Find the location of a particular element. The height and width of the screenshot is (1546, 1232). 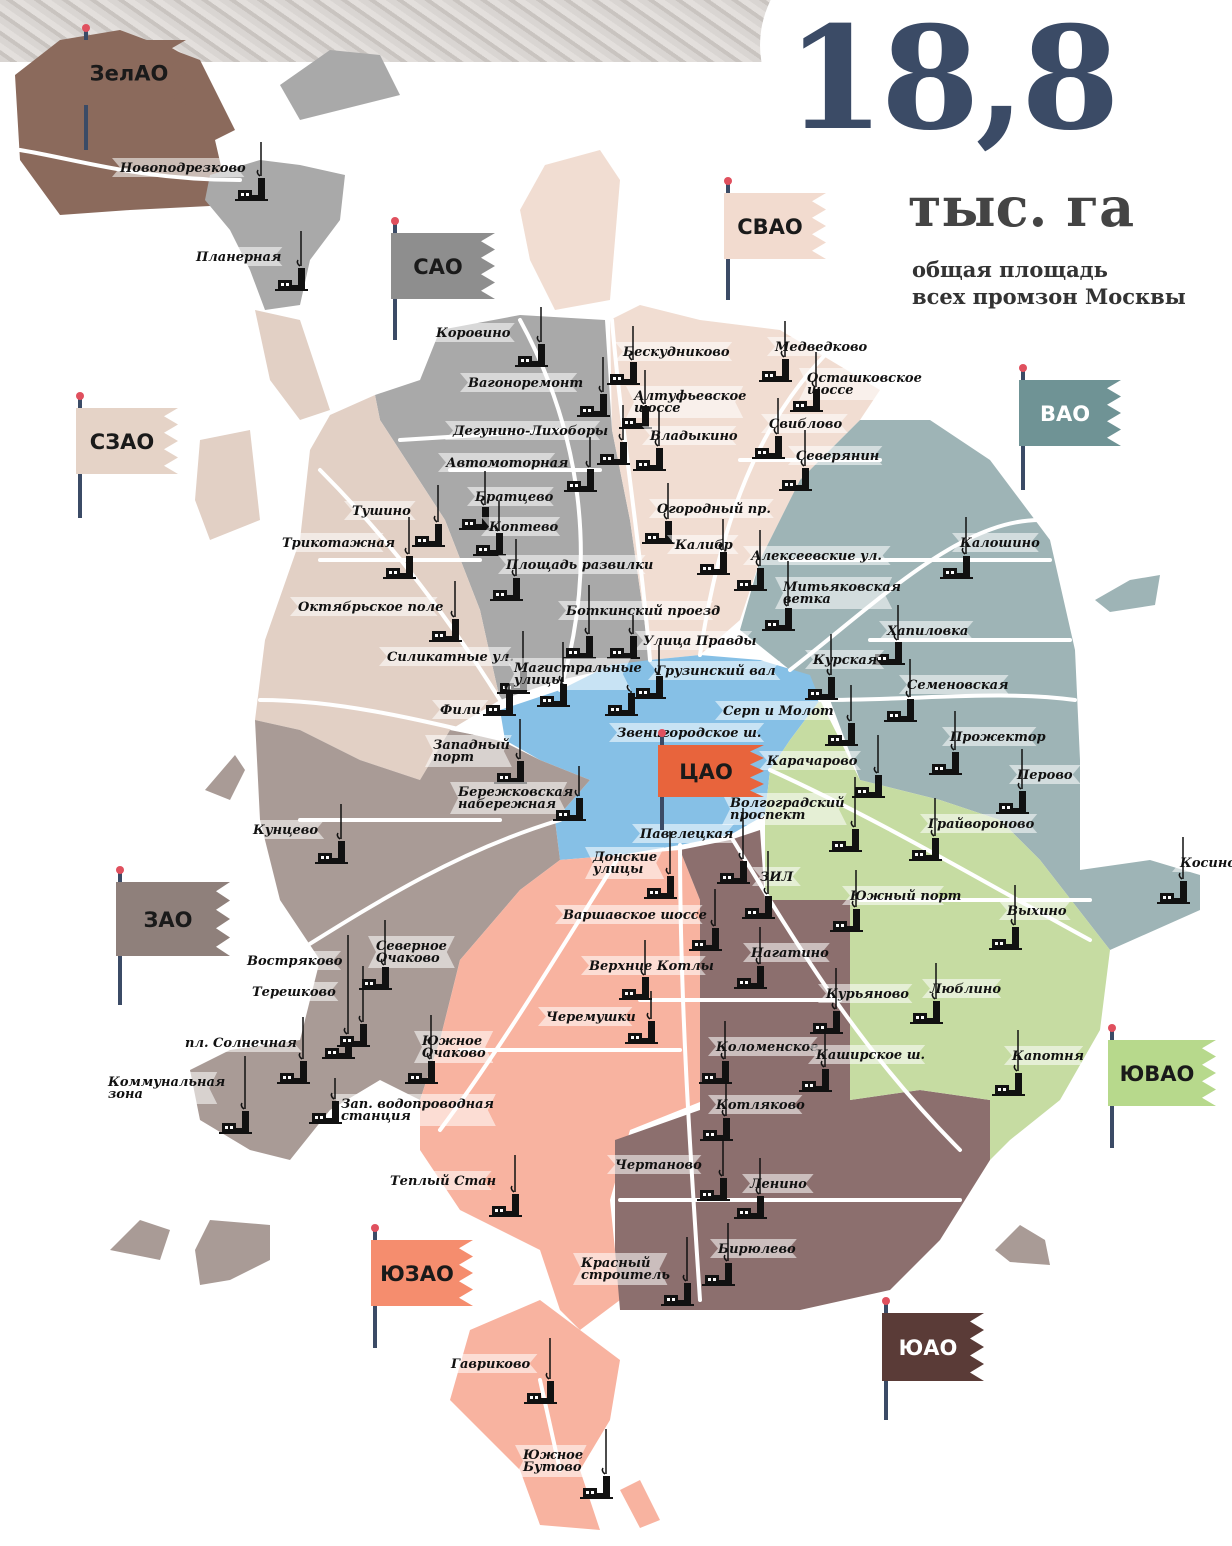

zone-label: Трикотажная is located at coordinates (338, 543).